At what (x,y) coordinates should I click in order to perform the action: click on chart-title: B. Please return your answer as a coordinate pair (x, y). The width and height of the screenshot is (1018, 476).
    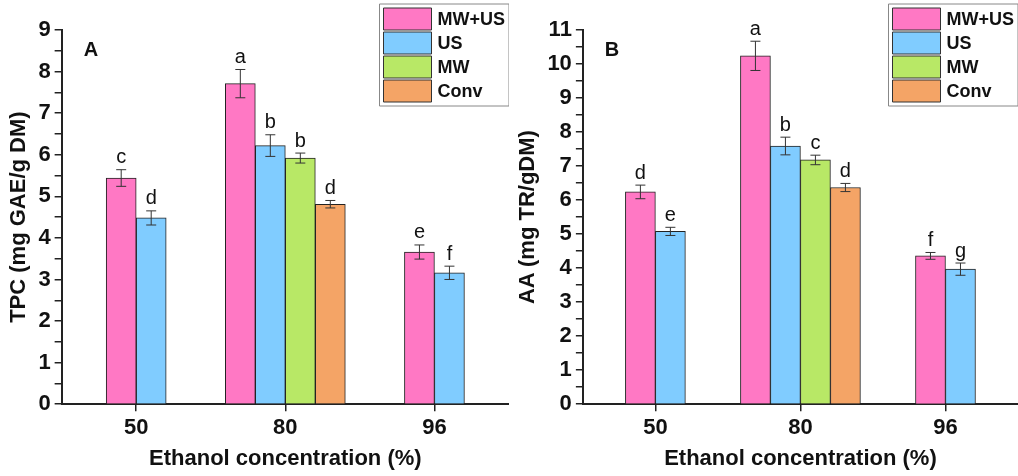
    Looking at the image, I should click on (612, 48).